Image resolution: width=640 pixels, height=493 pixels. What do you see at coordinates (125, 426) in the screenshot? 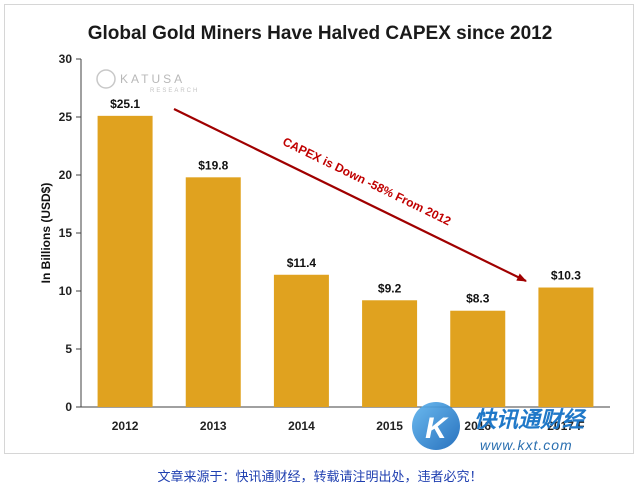
I see `x-tick-label: 2012` at bounding box center [125, 426].